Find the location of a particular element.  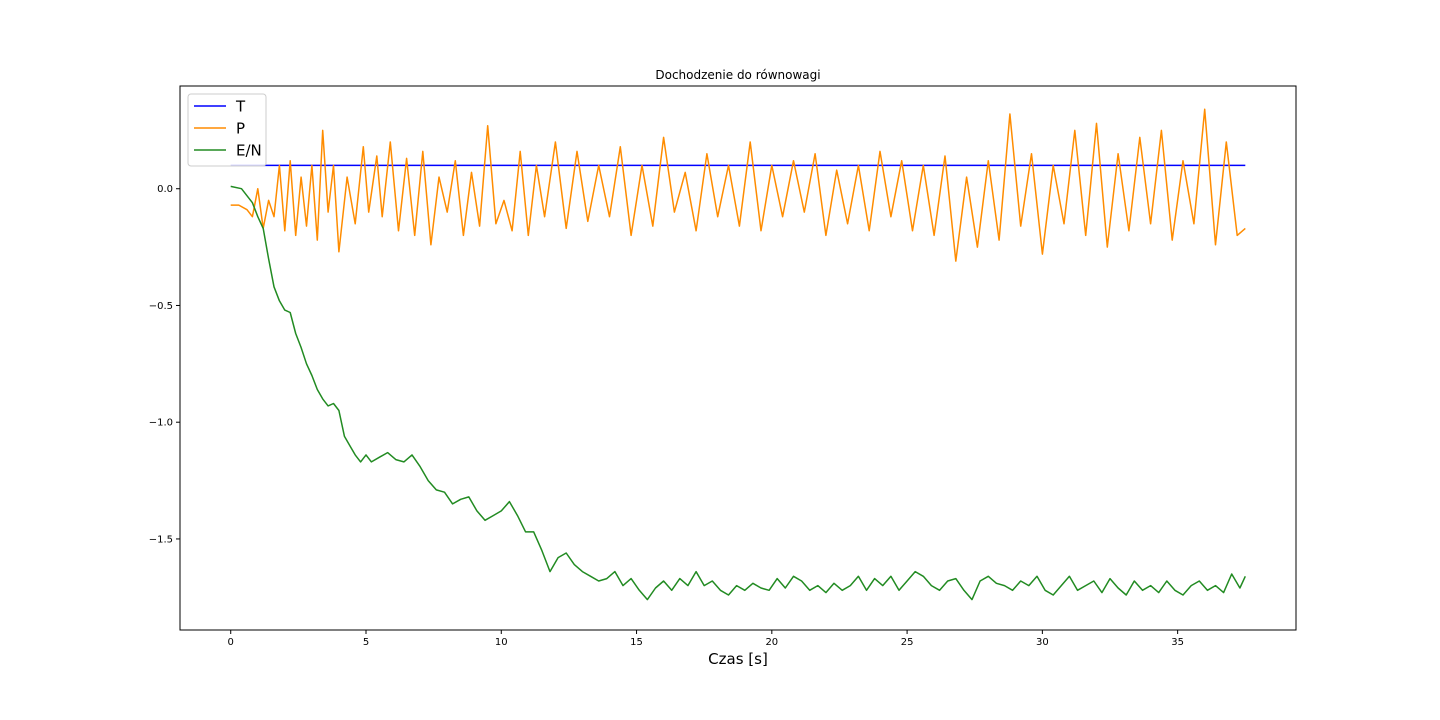

y-tick-label: −1.5 is located at coordinates (161, 539).